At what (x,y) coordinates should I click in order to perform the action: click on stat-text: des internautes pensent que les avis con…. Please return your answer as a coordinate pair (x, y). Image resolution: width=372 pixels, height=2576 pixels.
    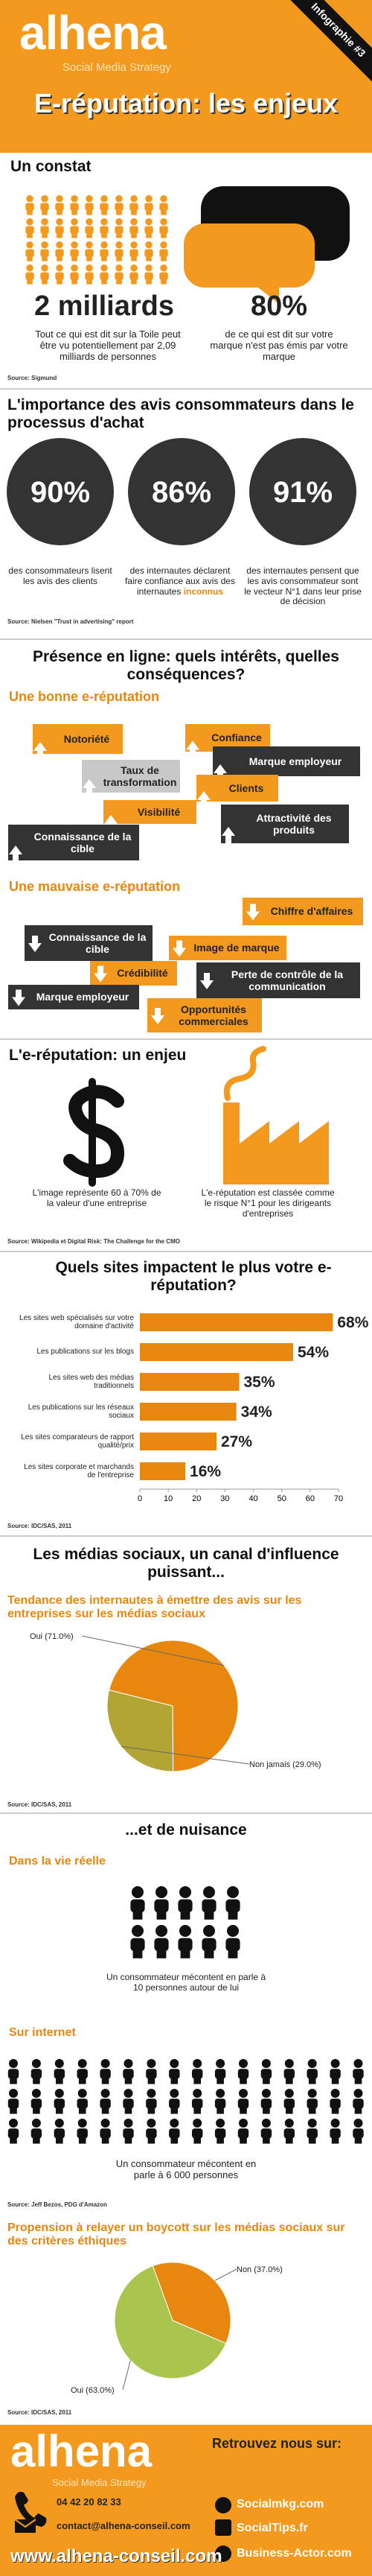
    Looking at the image, I should click on (303, 586).